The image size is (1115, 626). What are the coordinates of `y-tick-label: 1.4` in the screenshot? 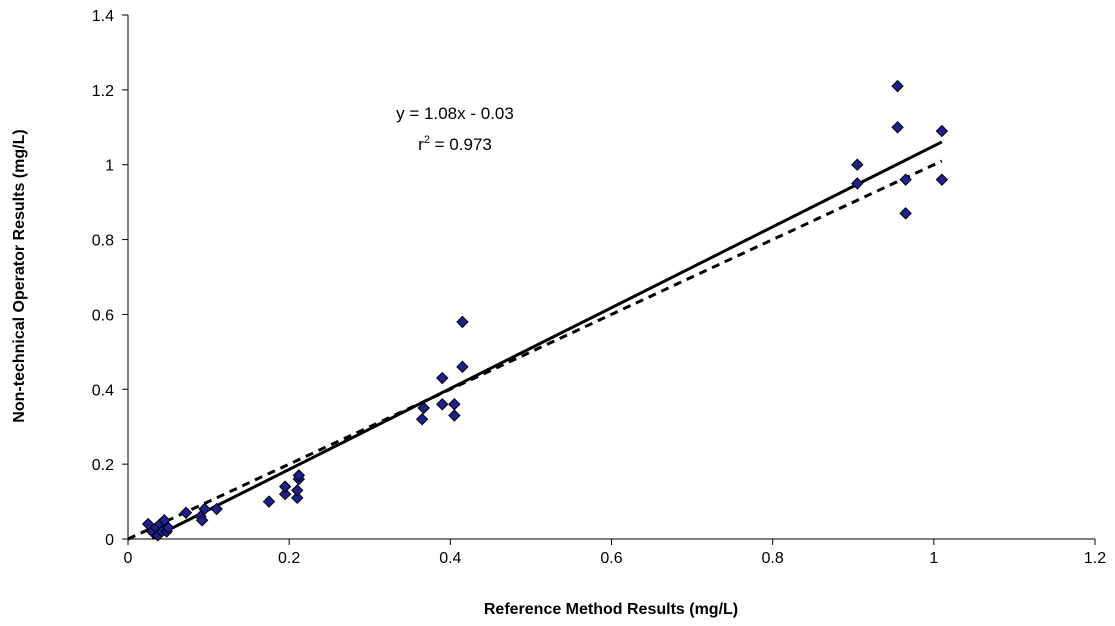 It's located at (103, 16).